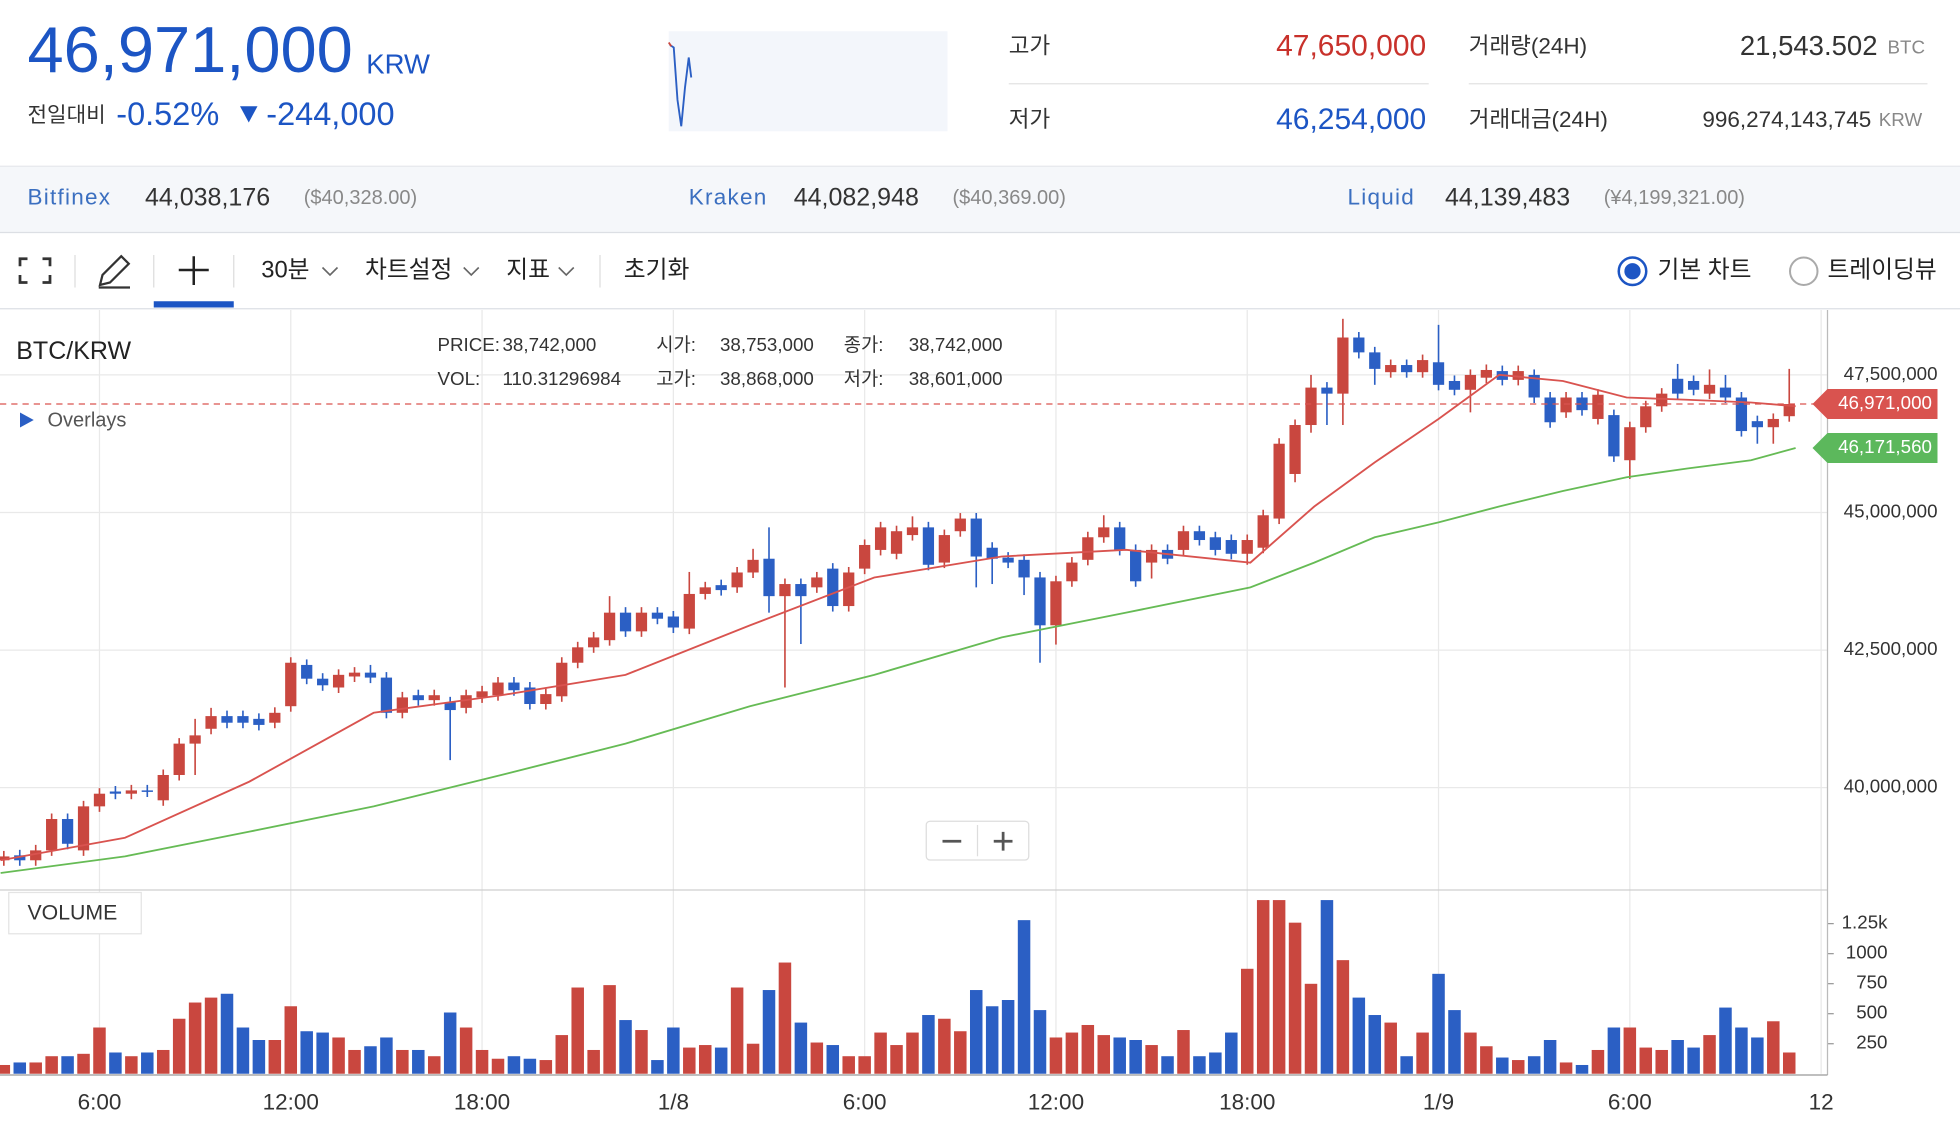  I want to click on sparkline-box, so click(808, 81).